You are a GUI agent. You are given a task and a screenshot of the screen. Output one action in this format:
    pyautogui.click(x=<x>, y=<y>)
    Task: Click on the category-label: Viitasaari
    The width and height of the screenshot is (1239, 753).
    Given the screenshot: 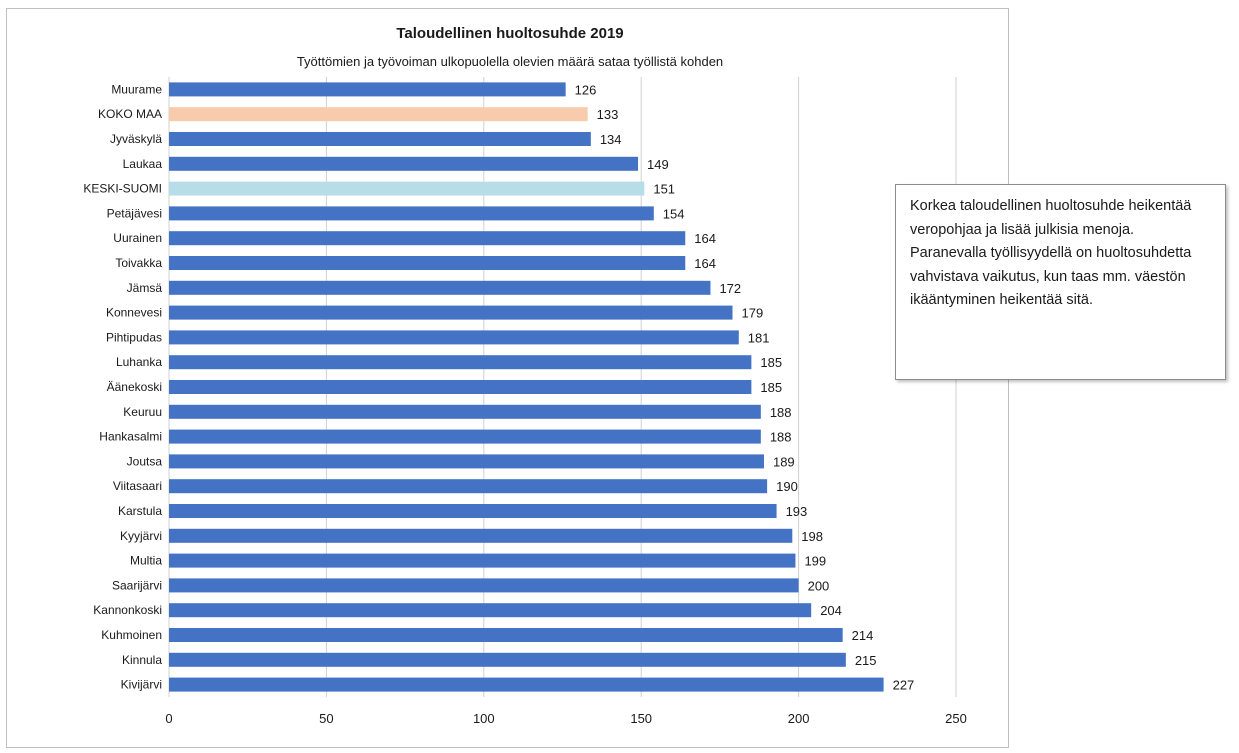 What is the action you would take?
    pyautogui.click(x=137, y=486)
    